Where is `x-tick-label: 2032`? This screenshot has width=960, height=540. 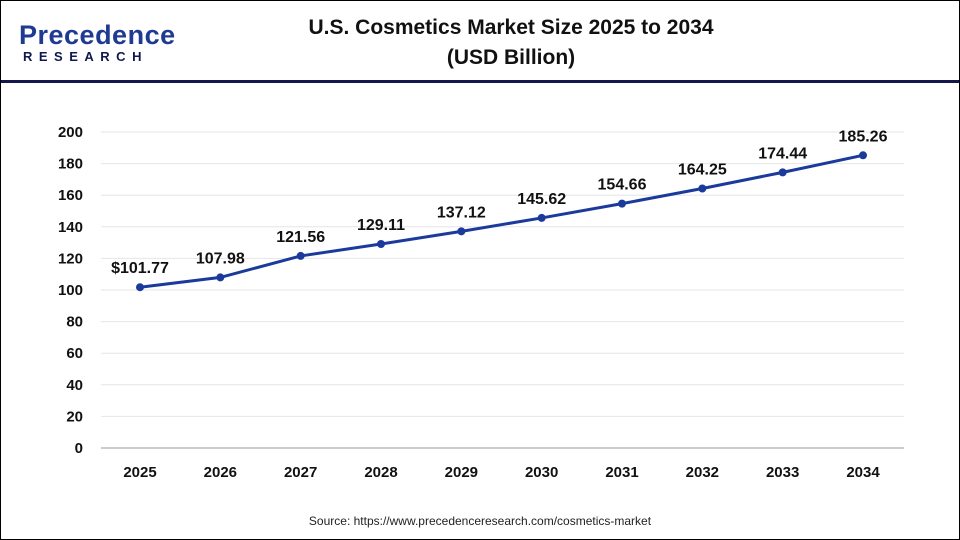 x-tick-label: 2032 is located at coordinates (702, 472).